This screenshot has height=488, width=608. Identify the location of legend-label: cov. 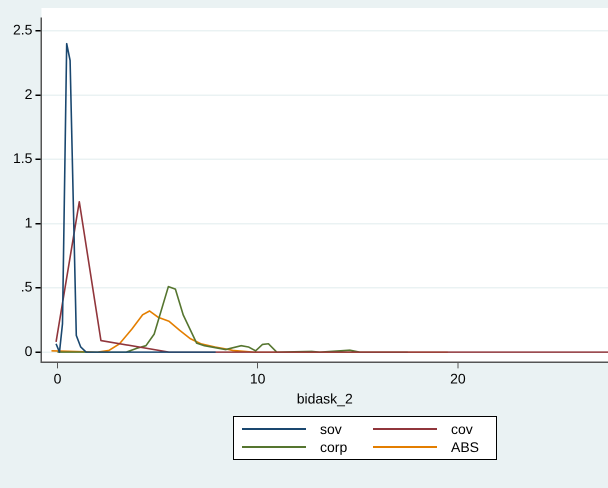
(462, 429).